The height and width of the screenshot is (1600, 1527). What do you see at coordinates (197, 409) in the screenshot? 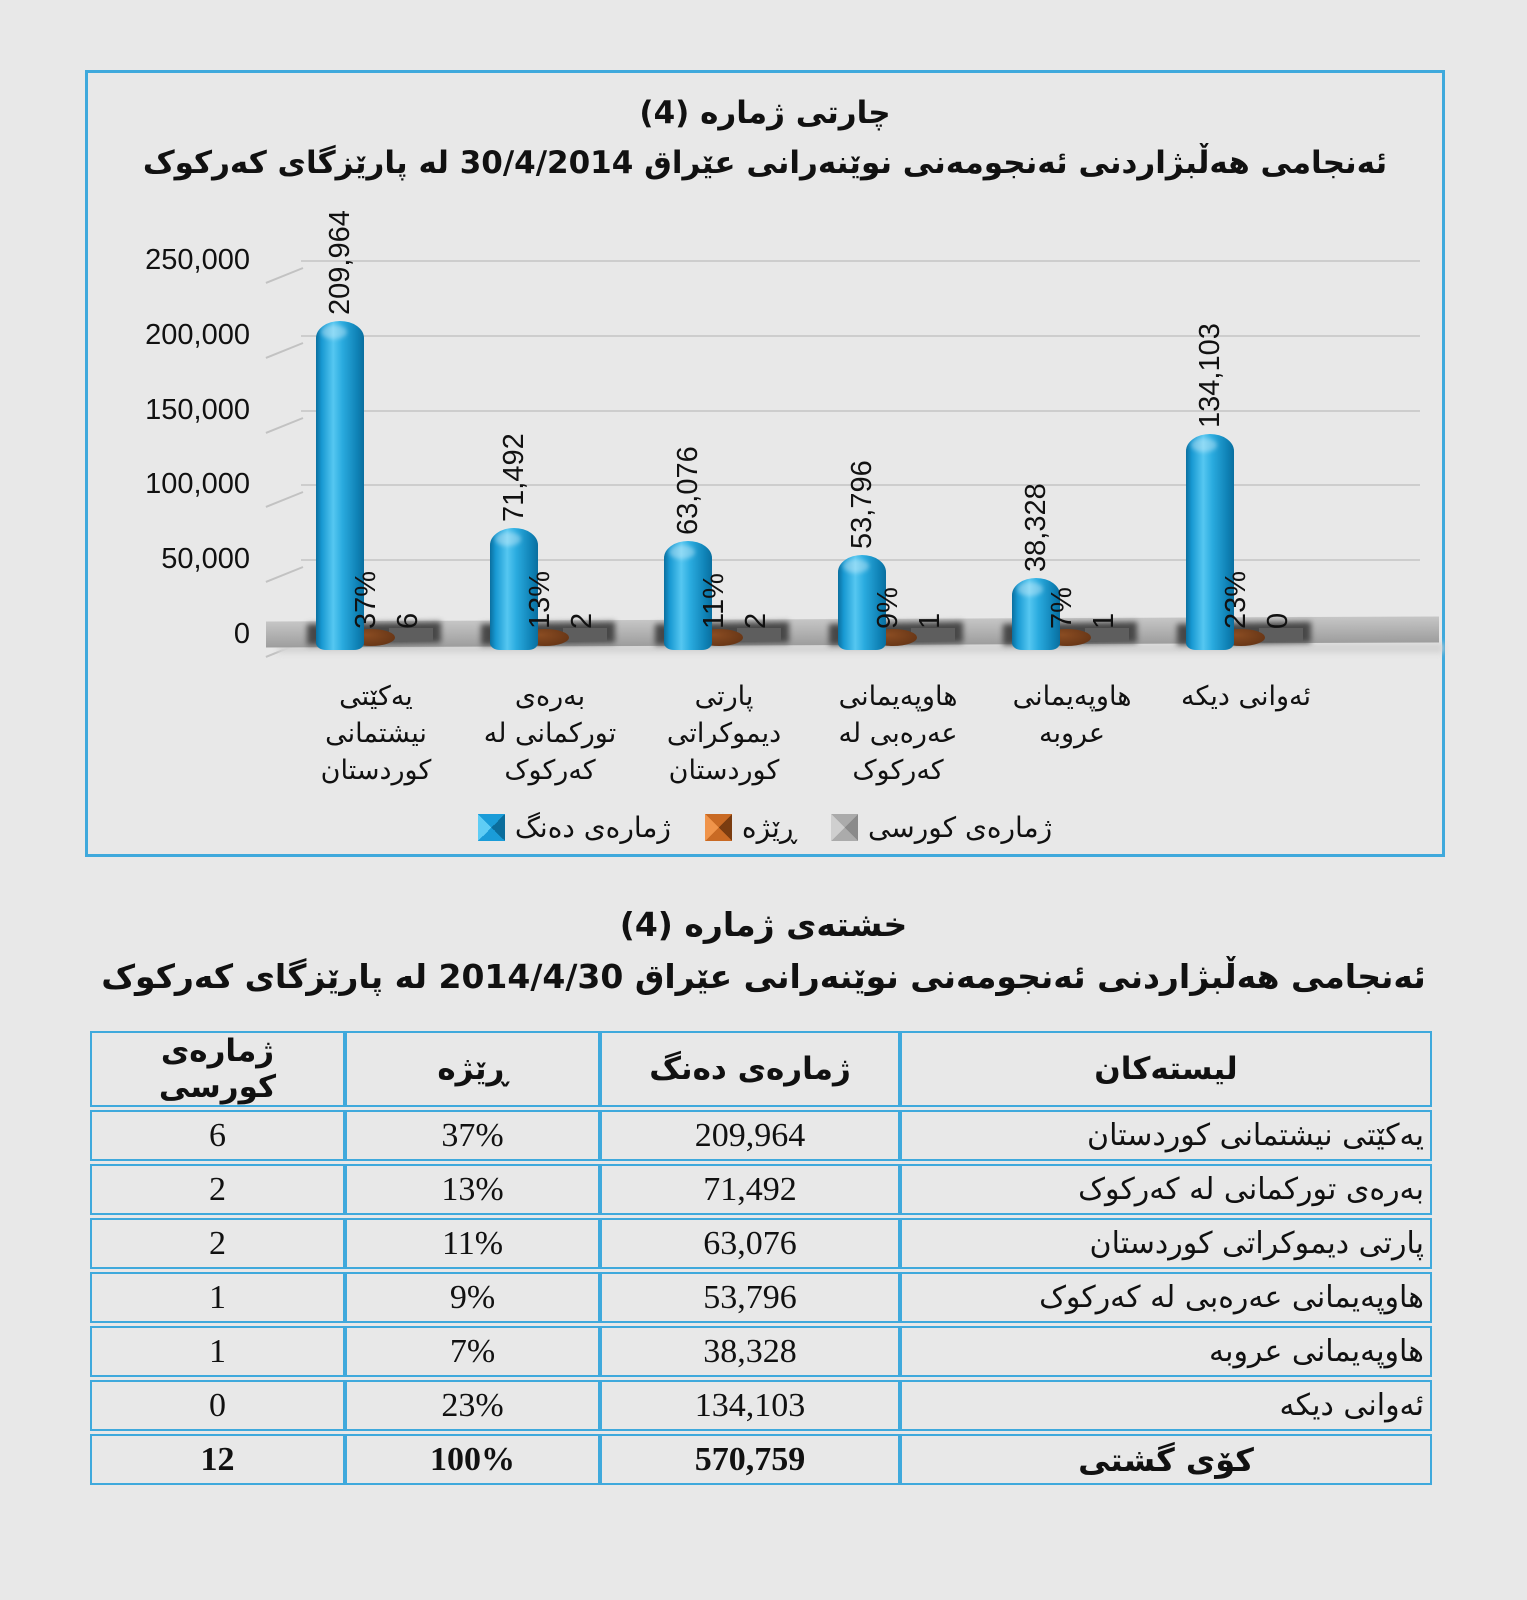
I see `y-axis-tick-label: 150,000` at bounding box center [197, 409].